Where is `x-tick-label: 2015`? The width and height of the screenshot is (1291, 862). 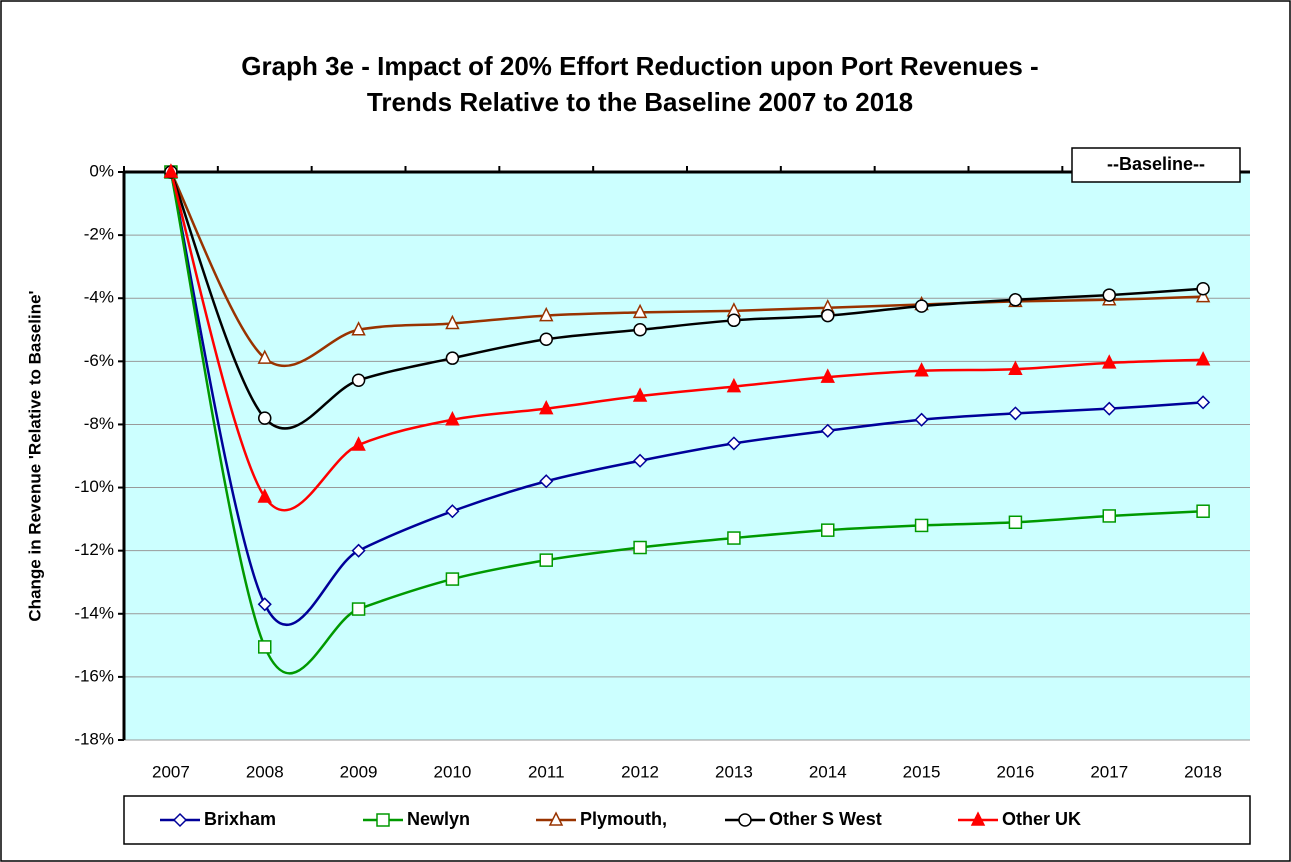 x-tick-label: 2015 is located at coordinates (922, 771).